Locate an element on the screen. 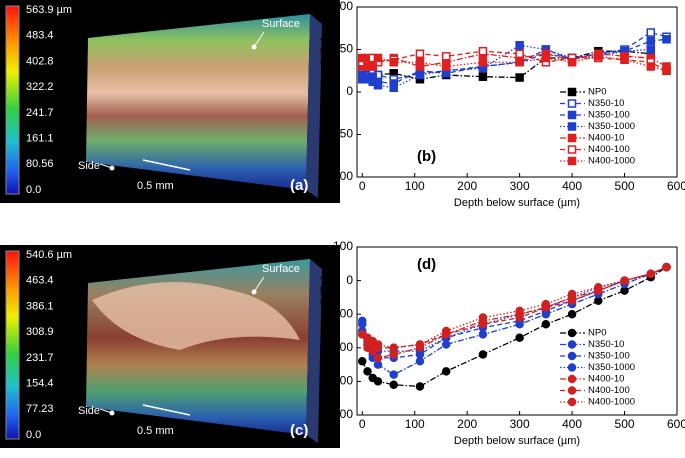  legend-label: N350-100 is located at coordinates (609, 115).